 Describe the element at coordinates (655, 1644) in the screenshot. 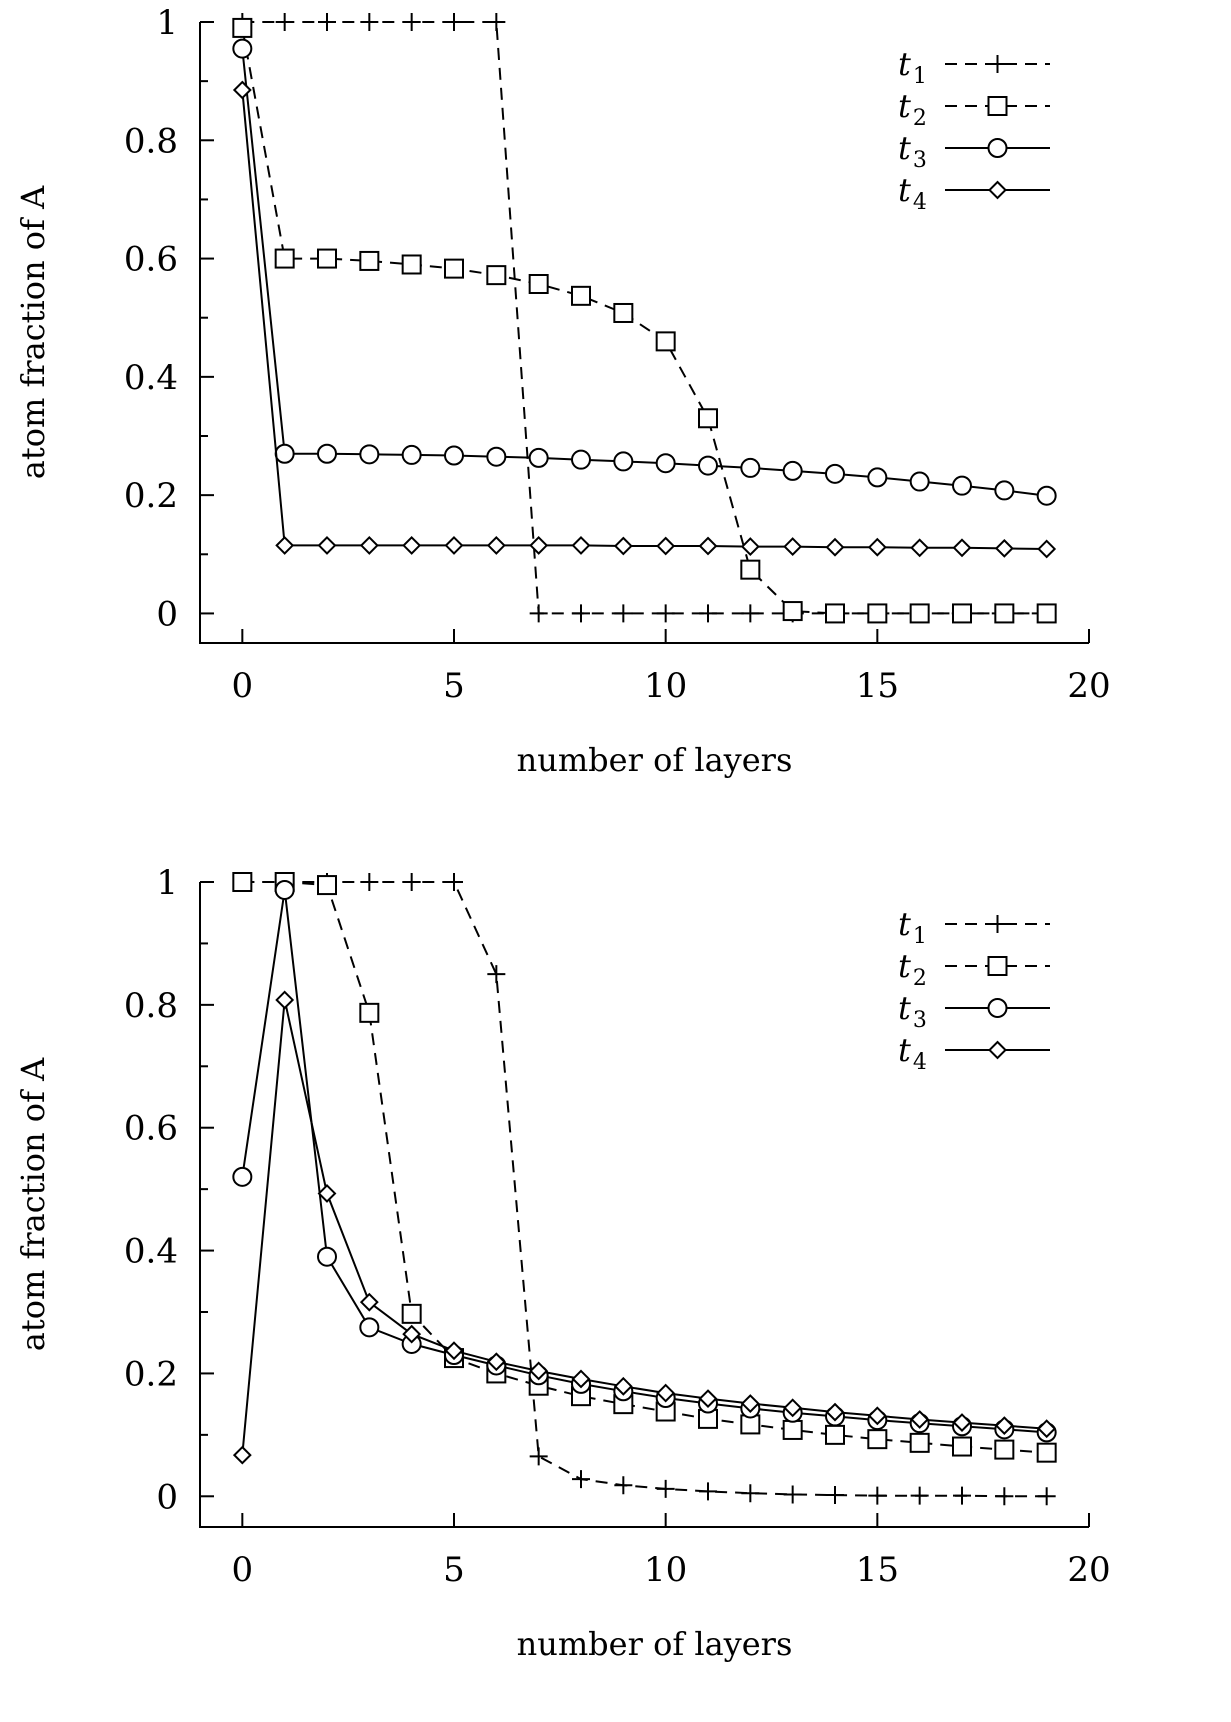

I see `x-axis-label: number of layers` at that location.